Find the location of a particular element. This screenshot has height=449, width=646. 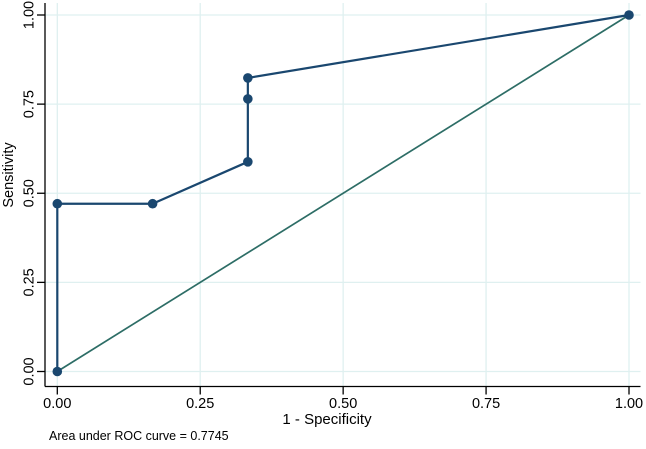

y-tick-label: 0.50 is located at coordinates (30, 193).